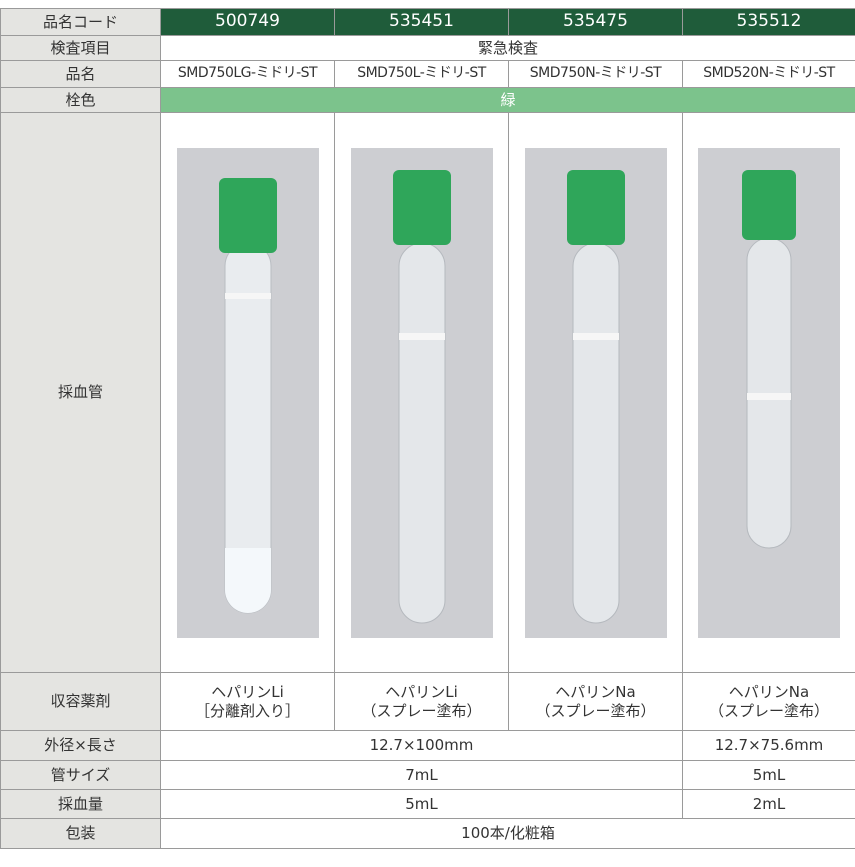 The width and height of the screenshot is (855, 867). Describe the element at coordinates (247, 711) in the screenshot. I see `line: ［分離剤入り］` at that location.